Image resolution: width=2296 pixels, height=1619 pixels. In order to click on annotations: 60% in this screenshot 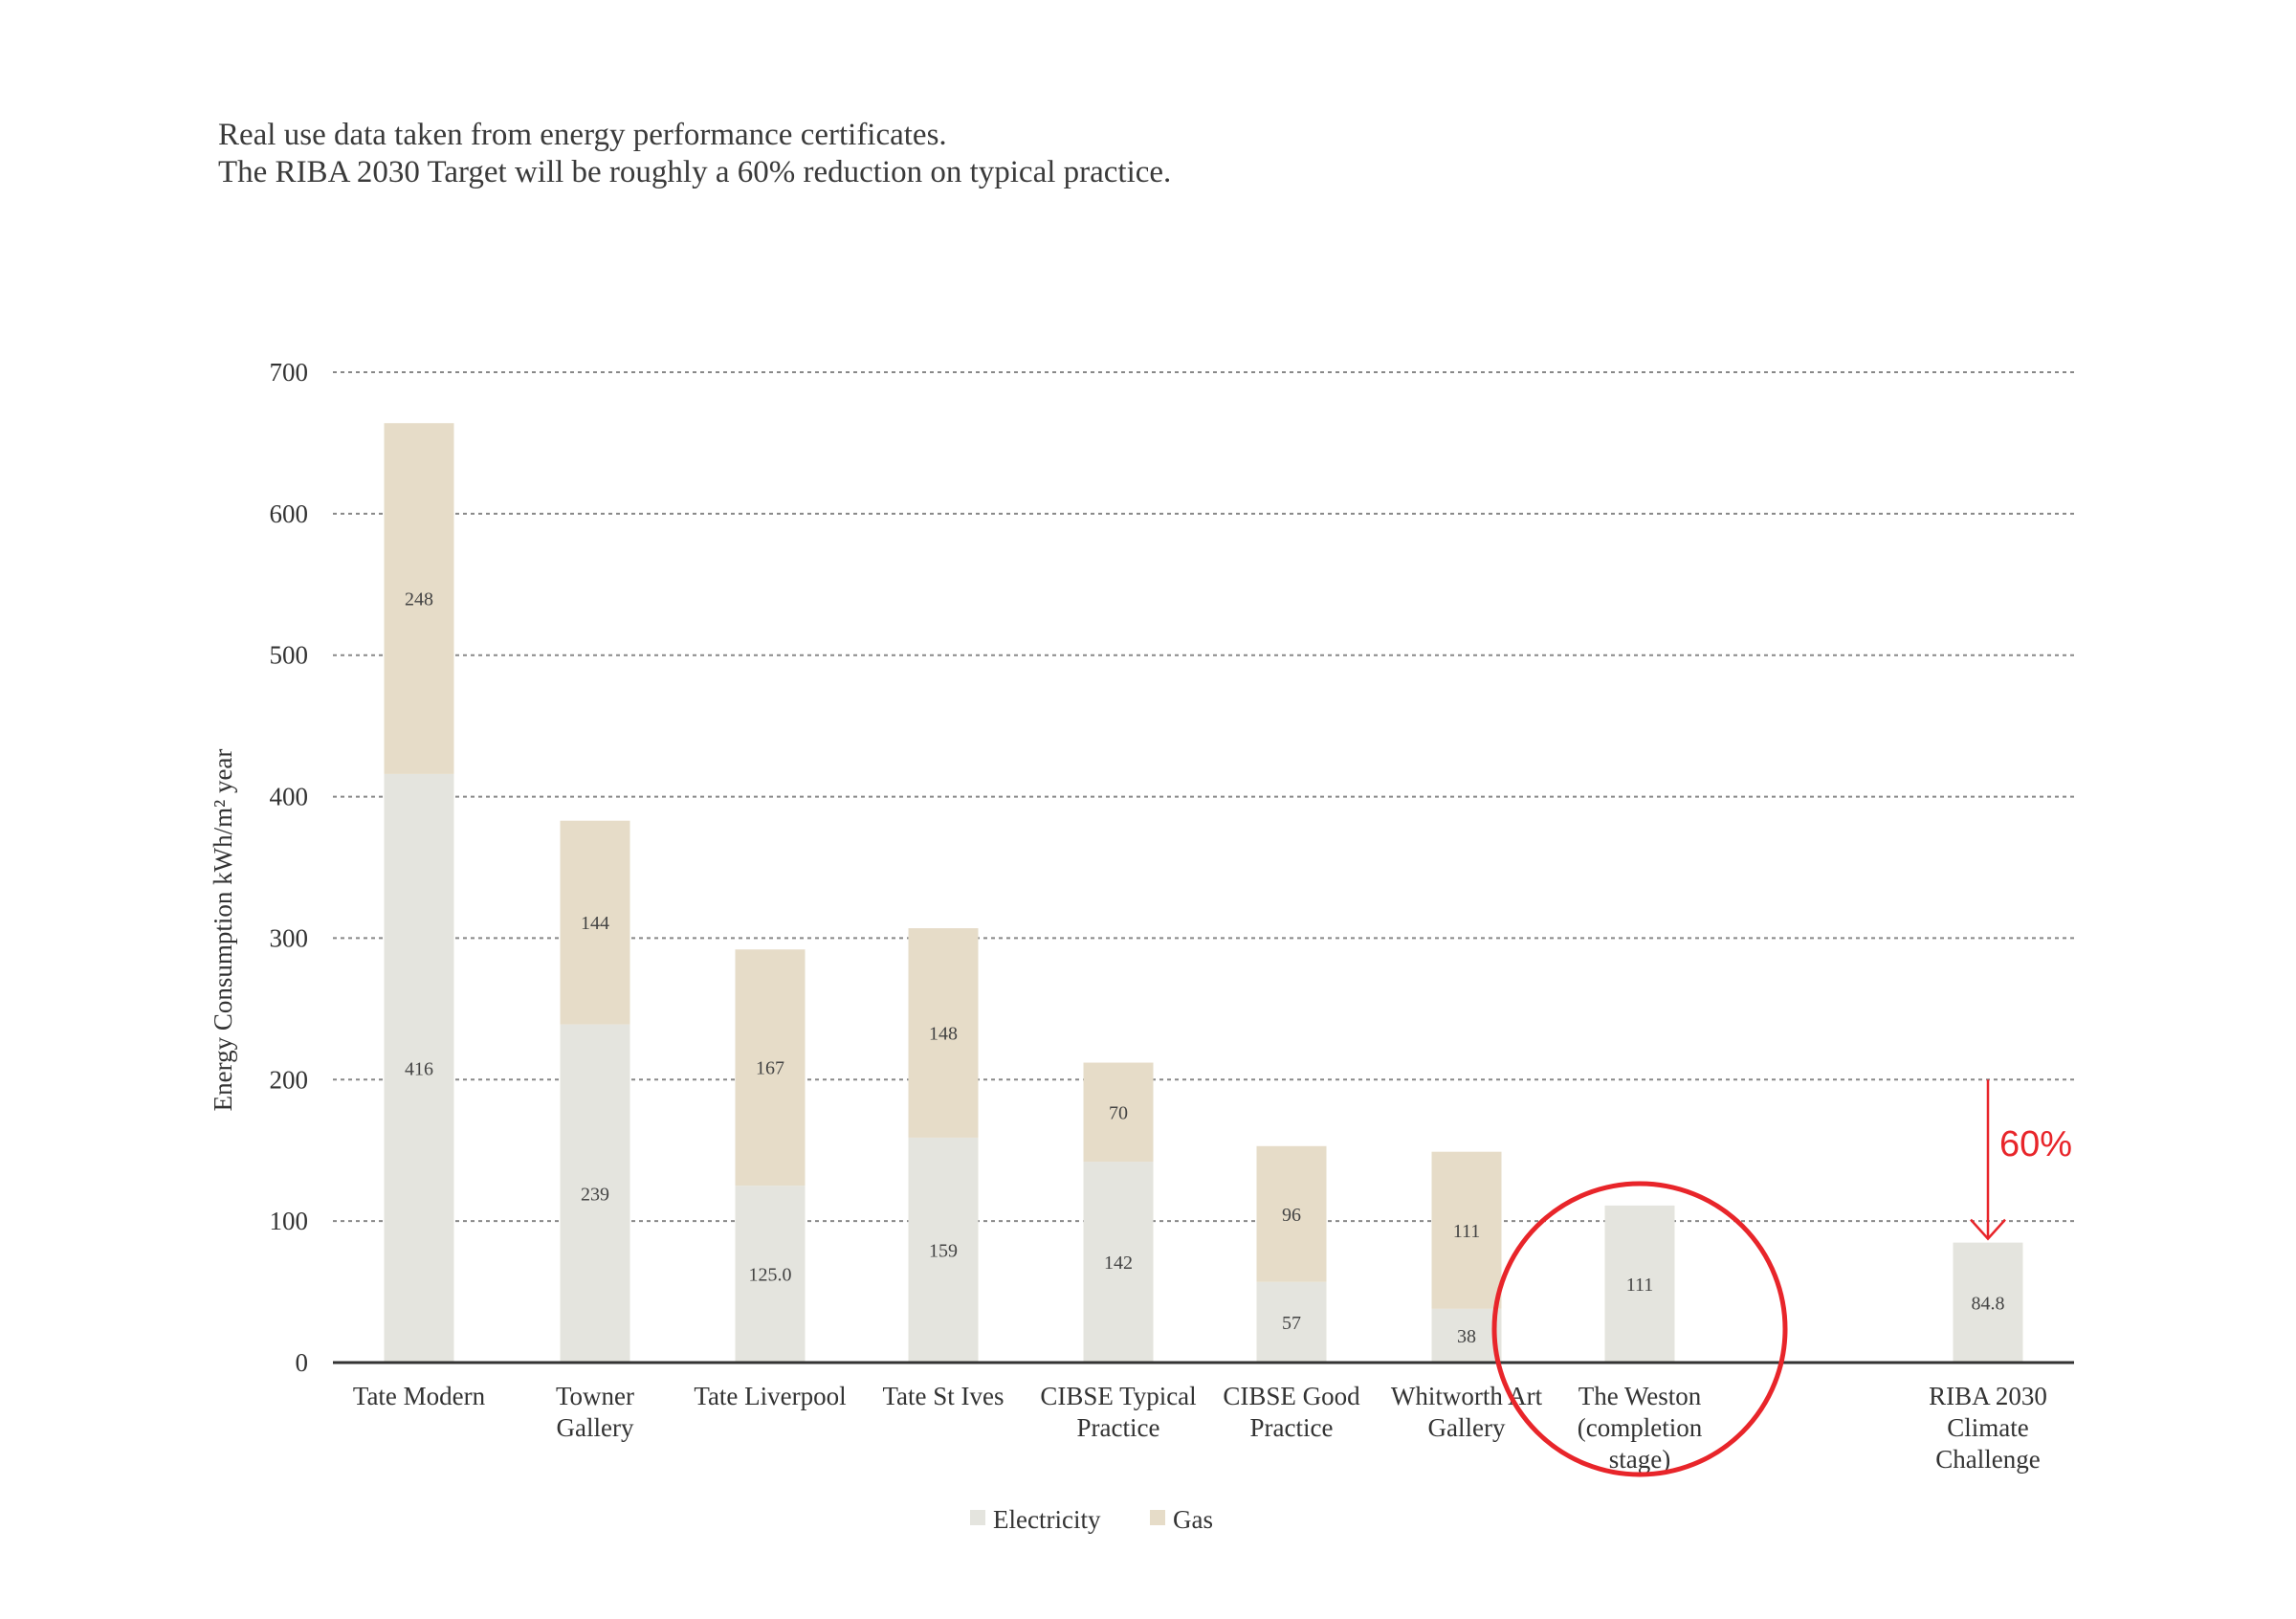, I will do `click(1781, 1278)`.